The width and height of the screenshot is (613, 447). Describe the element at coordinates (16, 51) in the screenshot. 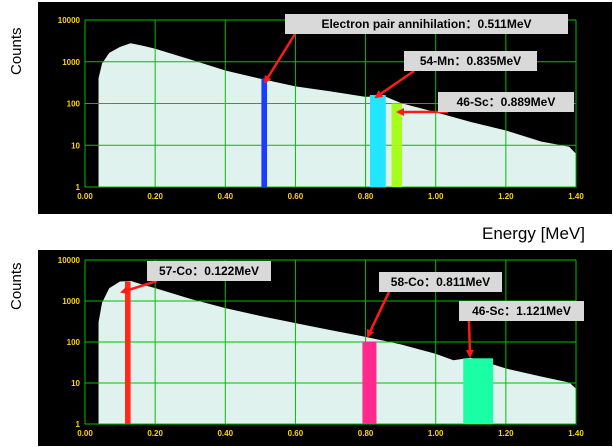

I see `y-axis-label-top: Counts` at that location.